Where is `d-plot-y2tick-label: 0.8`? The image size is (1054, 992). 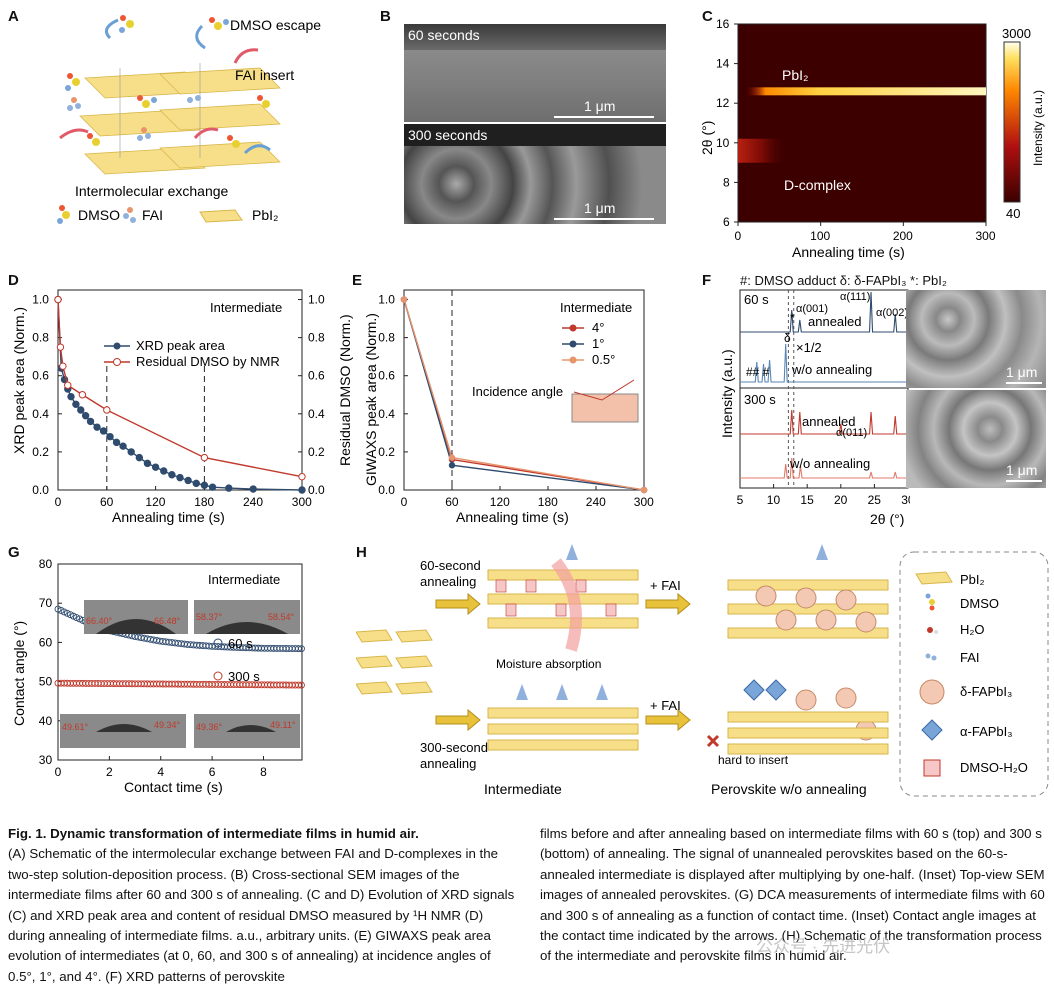 d-plot-y2tick-label: 0.8 is located at coordinates (316, 338).